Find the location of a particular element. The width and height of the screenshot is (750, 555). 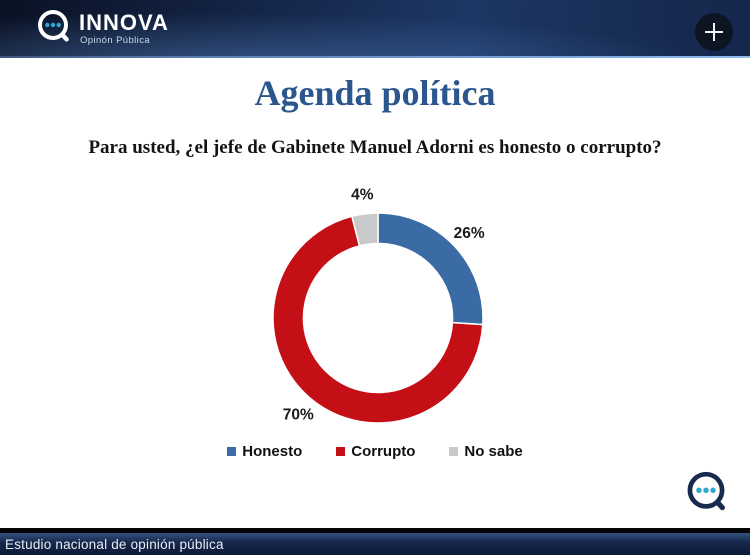

brand-text: INNOVA Opinón Pública is located at coordinates (124, 27).